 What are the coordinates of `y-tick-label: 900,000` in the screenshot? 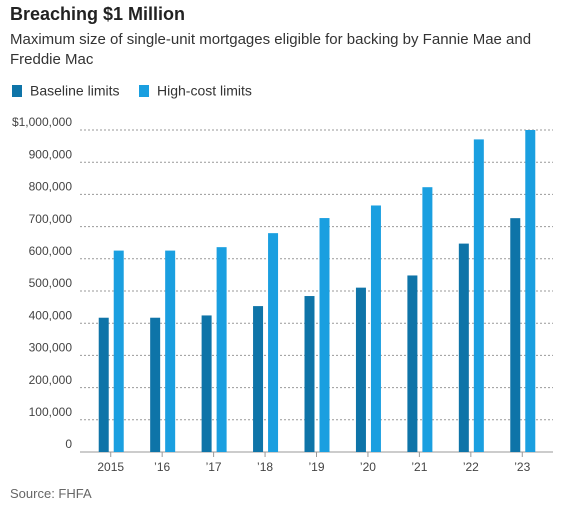 It's located at (51, 154).